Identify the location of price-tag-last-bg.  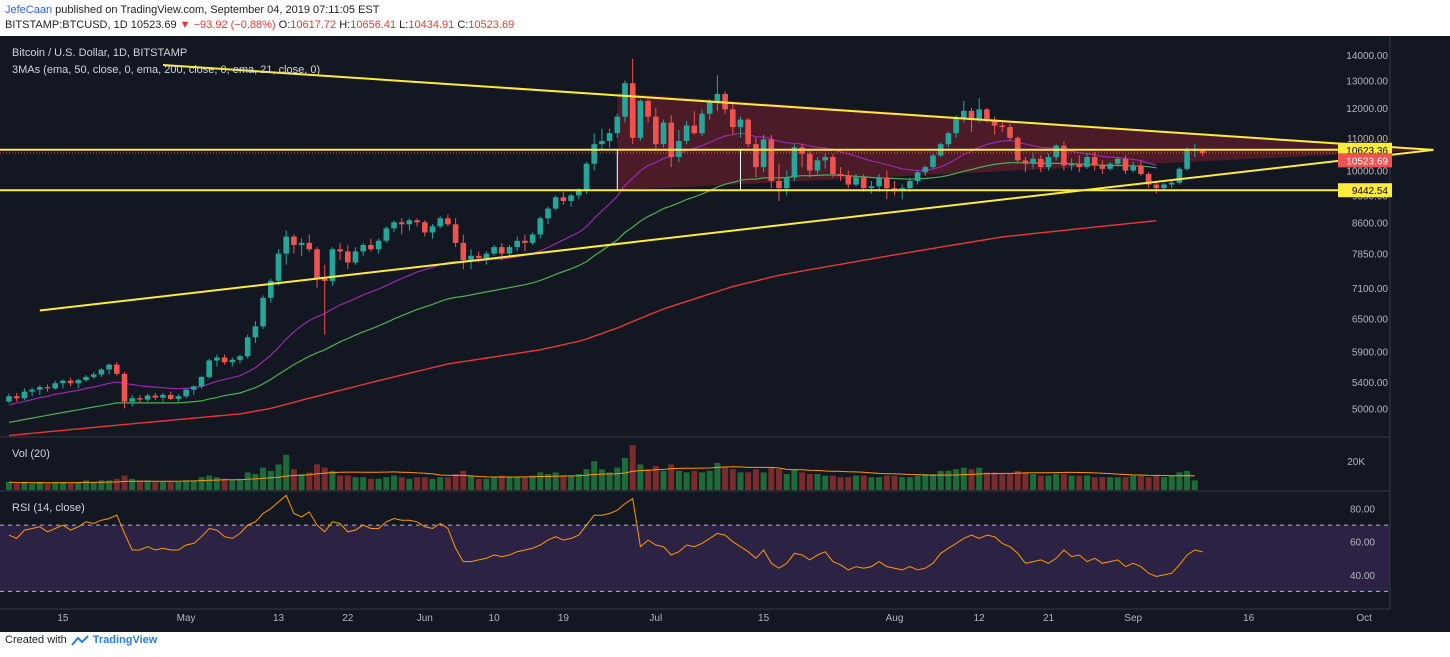
(1365, 160).